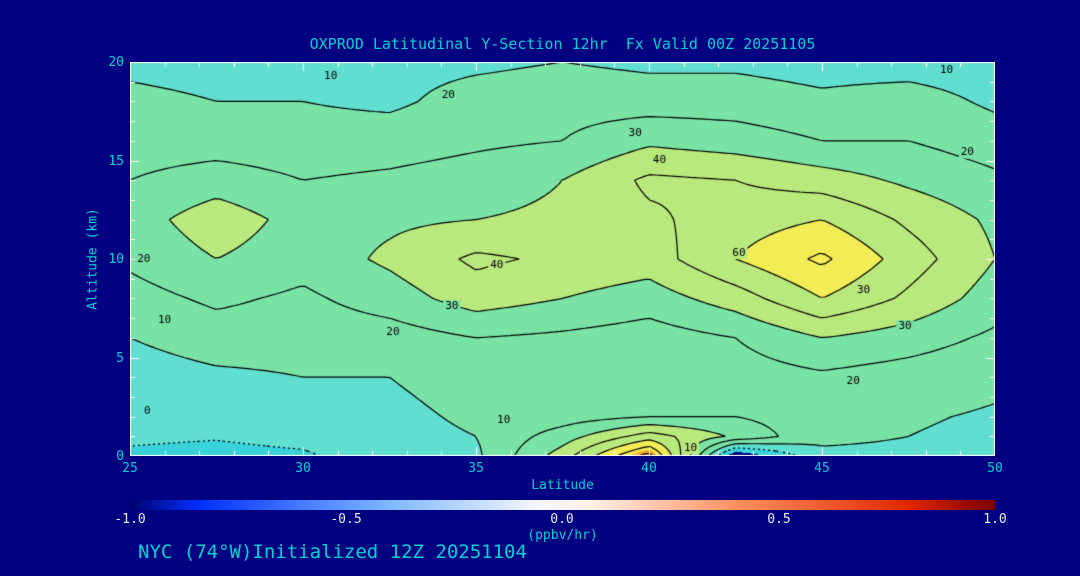 This screenshot has width=1080, height=576. Describe the element at coordinates (116, 62) in the screenshot. I see `y-tick-20: 20` at that location.